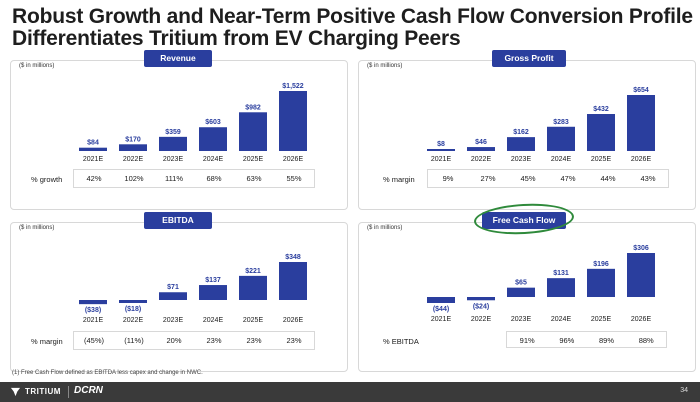  I want to click on revenue-chart-bar-2023E, so click(173, 143).